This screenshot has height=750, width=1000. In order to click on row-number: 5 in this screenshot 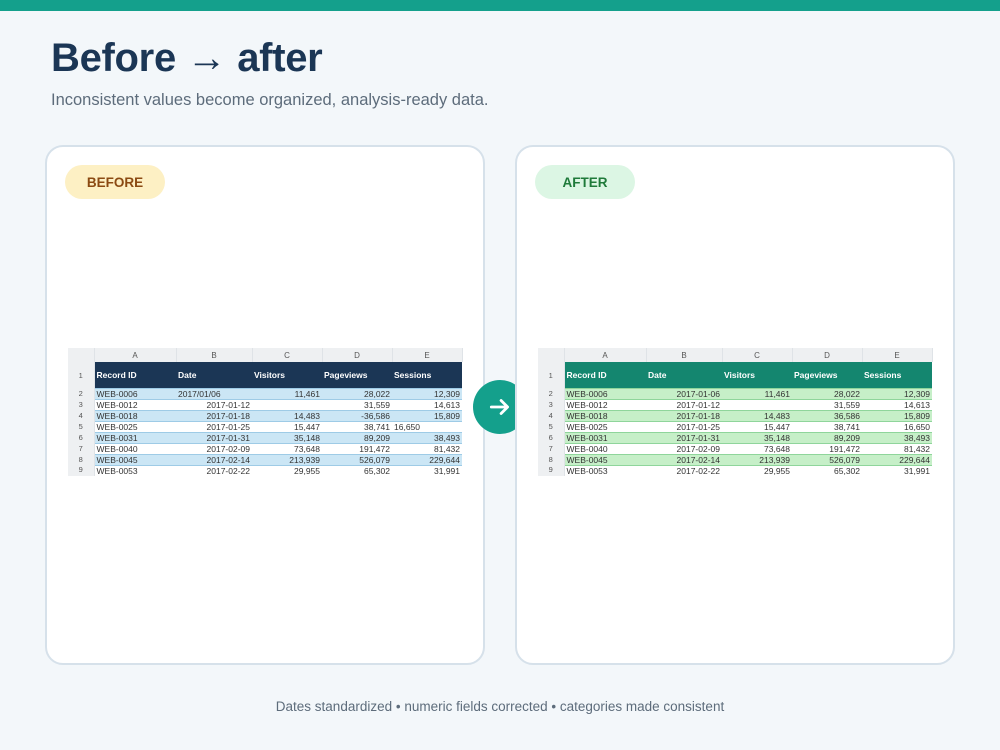, I will do `click(551, 426)`.